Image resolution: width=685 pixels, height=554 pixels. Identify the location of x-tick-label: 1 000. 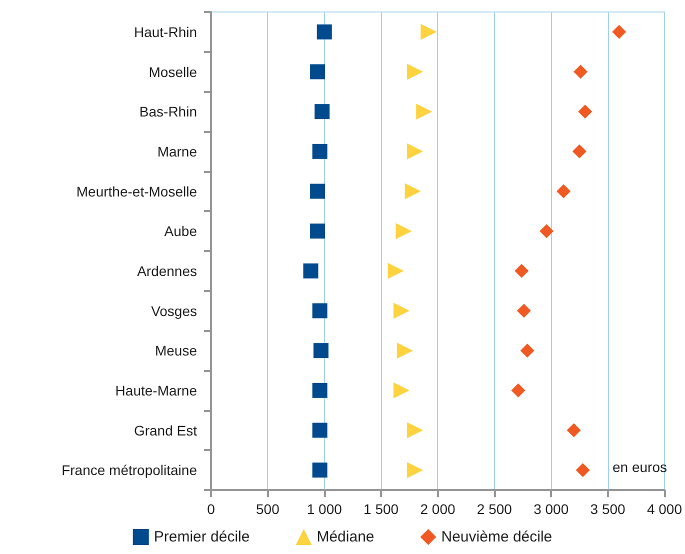
(324, 509).